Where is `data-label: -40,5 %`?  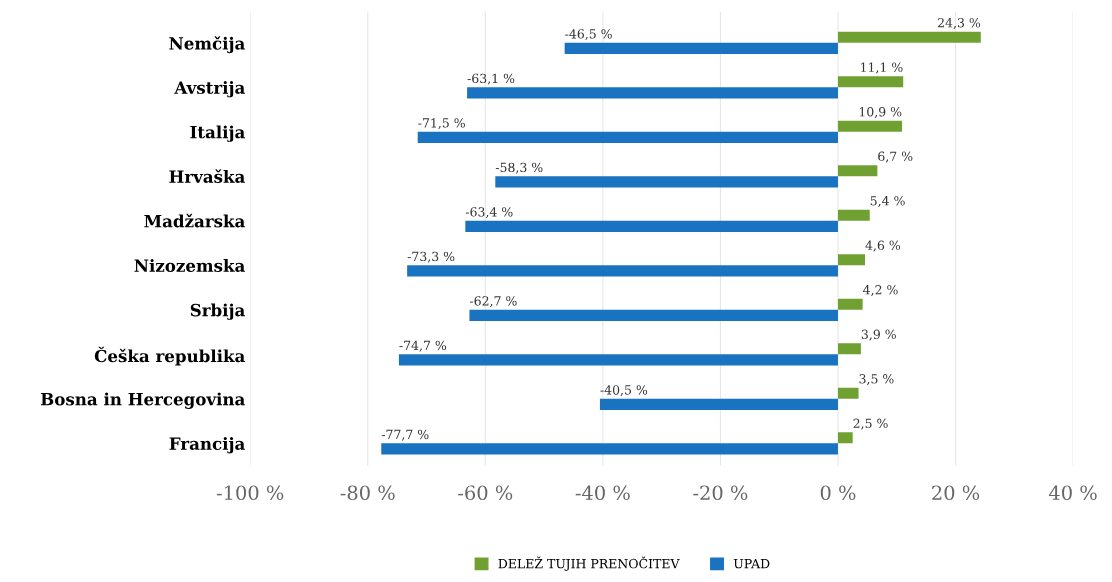
data-label: -40,5 % is located at coordinates (624, 391).